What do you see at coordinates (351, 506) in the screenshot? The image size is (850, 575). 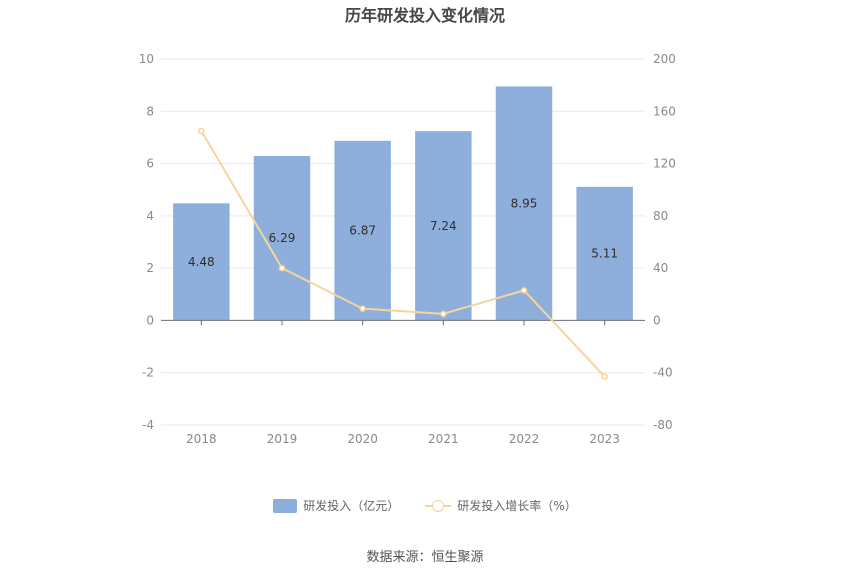 I see `legend-label-rd-investment: 研发投入（亿元）` at bounding box center [351, 506].